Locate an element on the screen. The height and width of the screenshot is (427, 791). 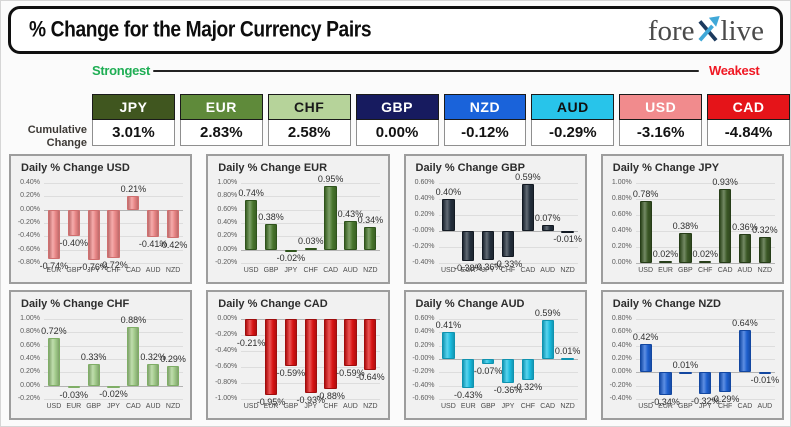
y-axis-tick-label: -1.00% is located at coordinates (226, 398).